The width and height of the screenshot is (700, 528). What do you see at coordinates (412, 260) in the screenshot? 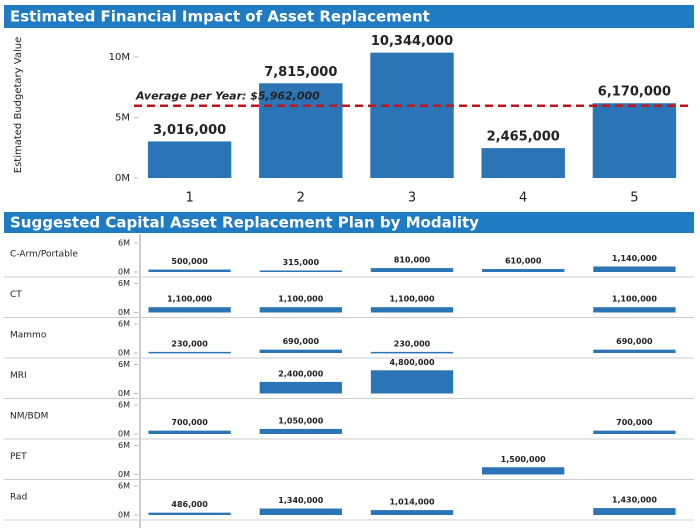
I see `value-label: 810,000` at bounding box center [412, 260].